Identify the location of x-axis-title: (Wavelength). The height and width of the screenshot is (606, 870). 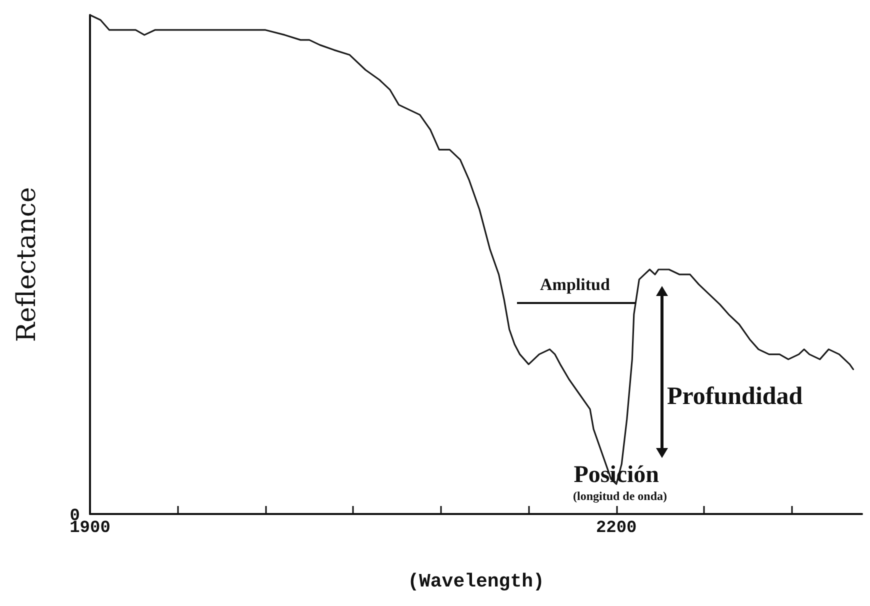
(476, 581).